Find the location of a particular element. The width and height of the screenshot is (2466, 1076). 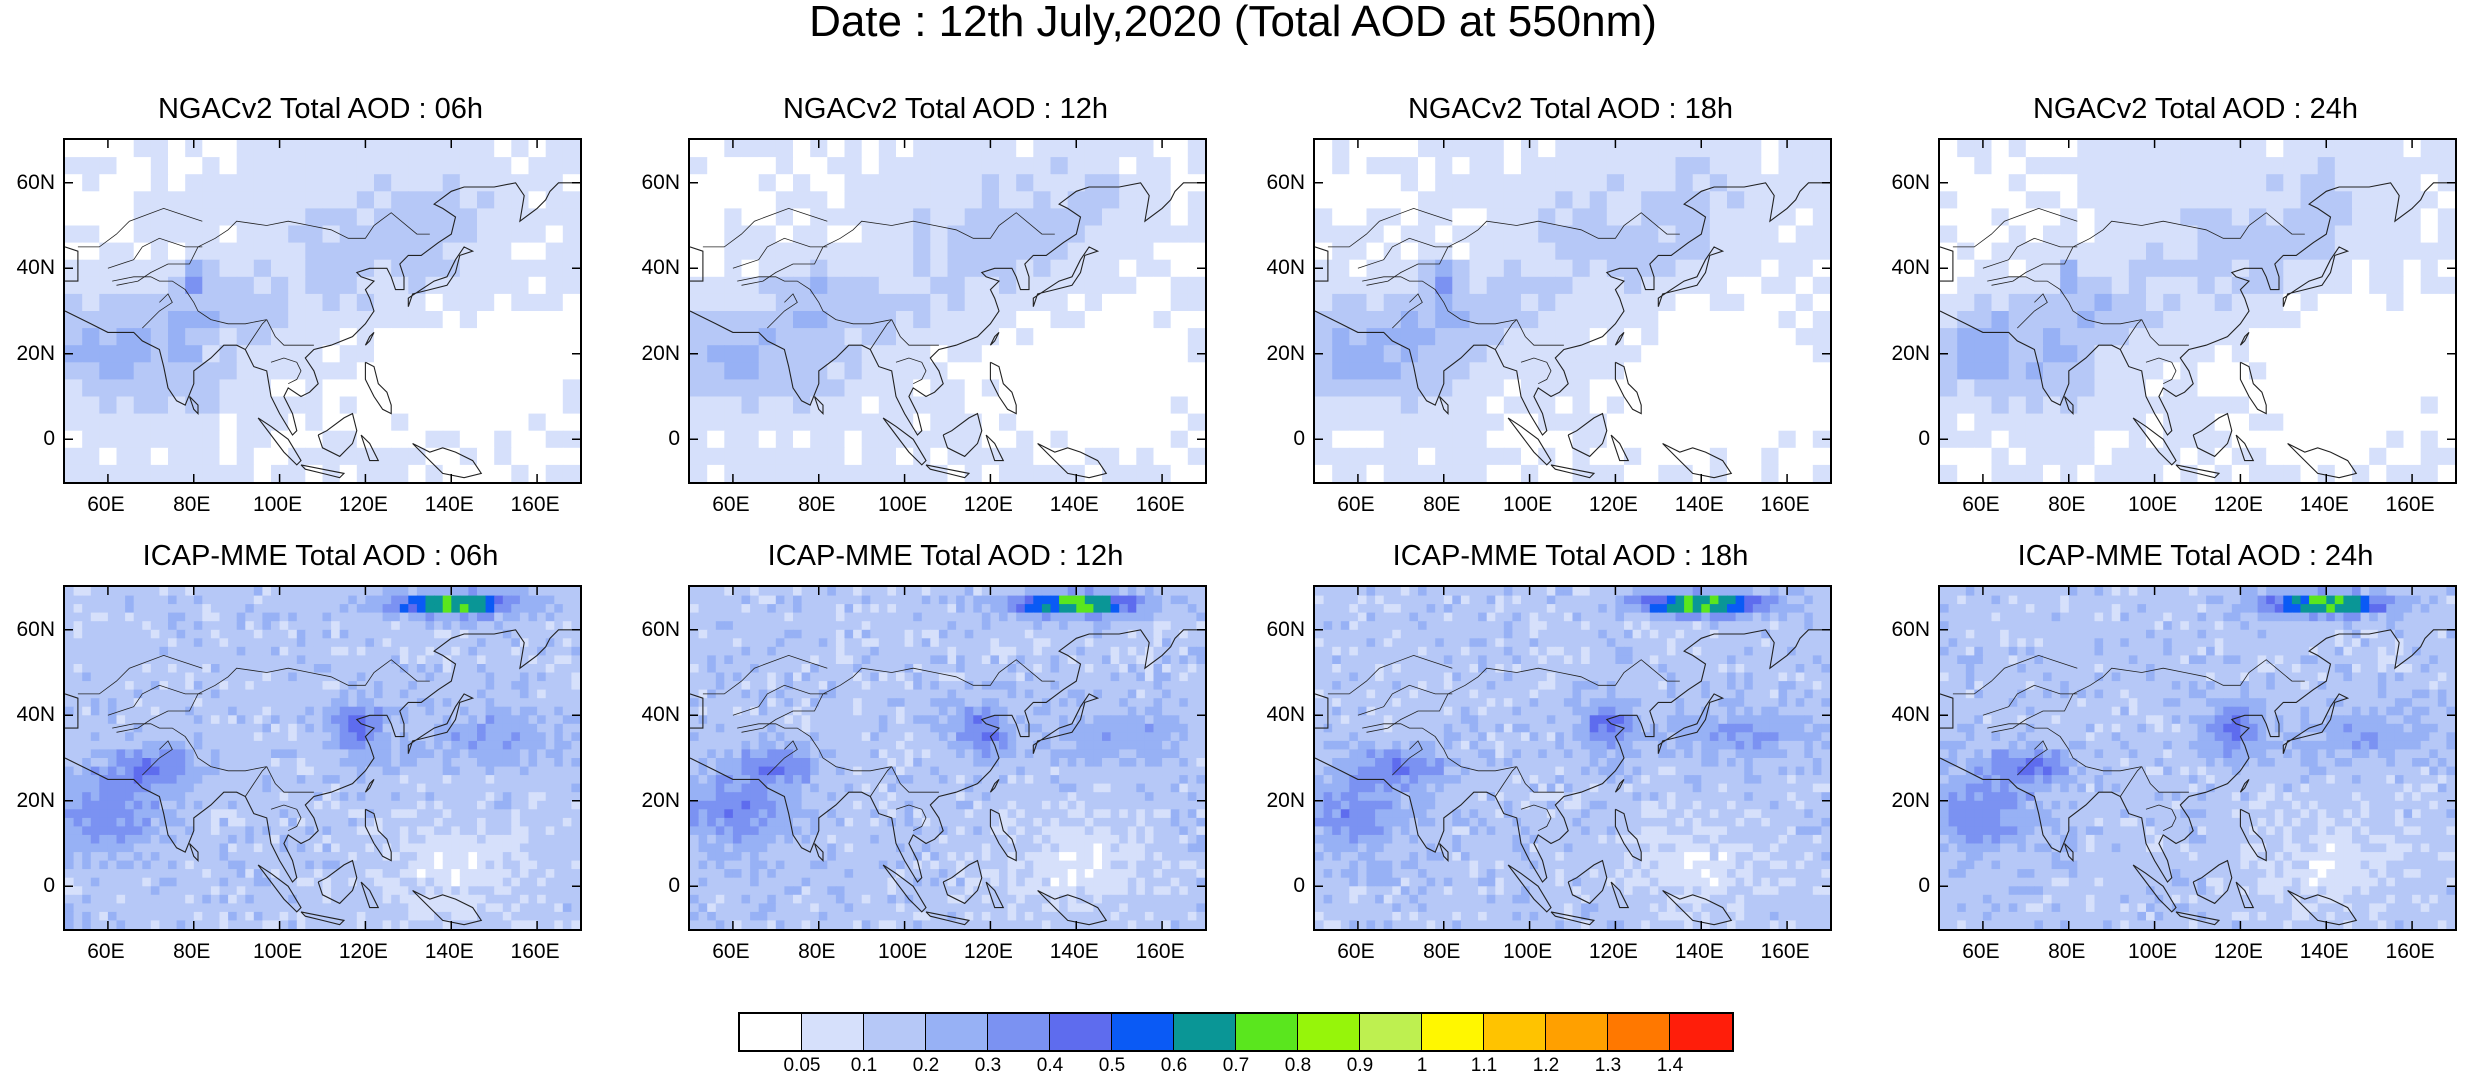

panel-title: NGACv2 Total AOD : 18h is located at coordinates (1570, 109).